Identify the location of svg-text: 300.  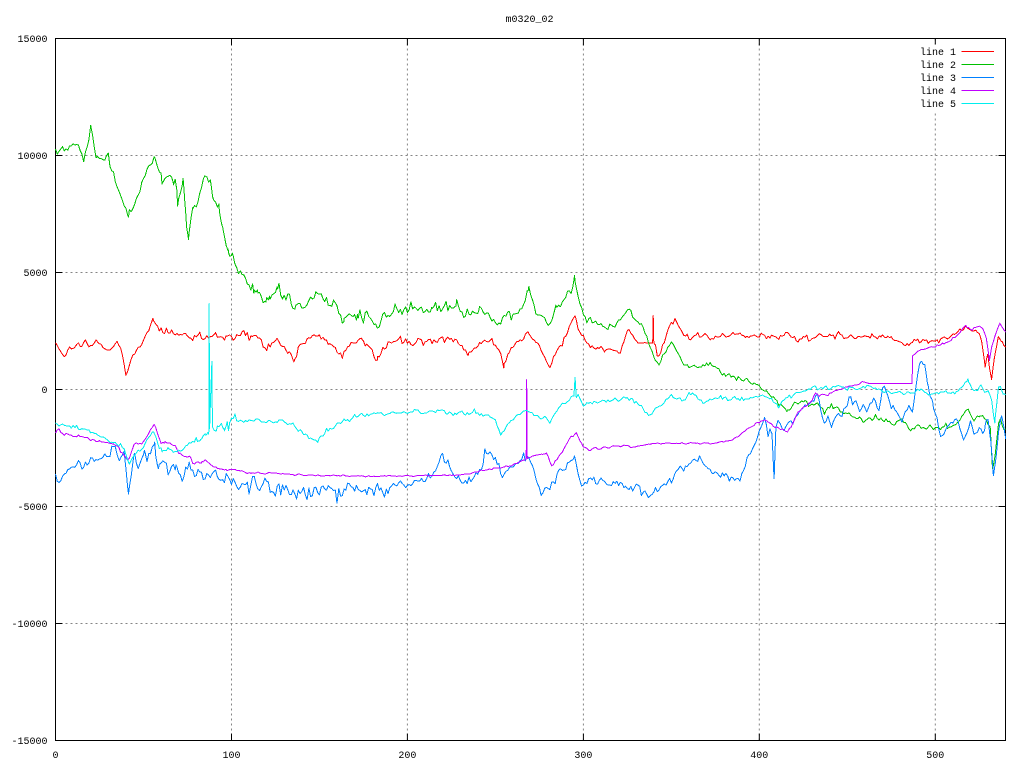
(583, 756).